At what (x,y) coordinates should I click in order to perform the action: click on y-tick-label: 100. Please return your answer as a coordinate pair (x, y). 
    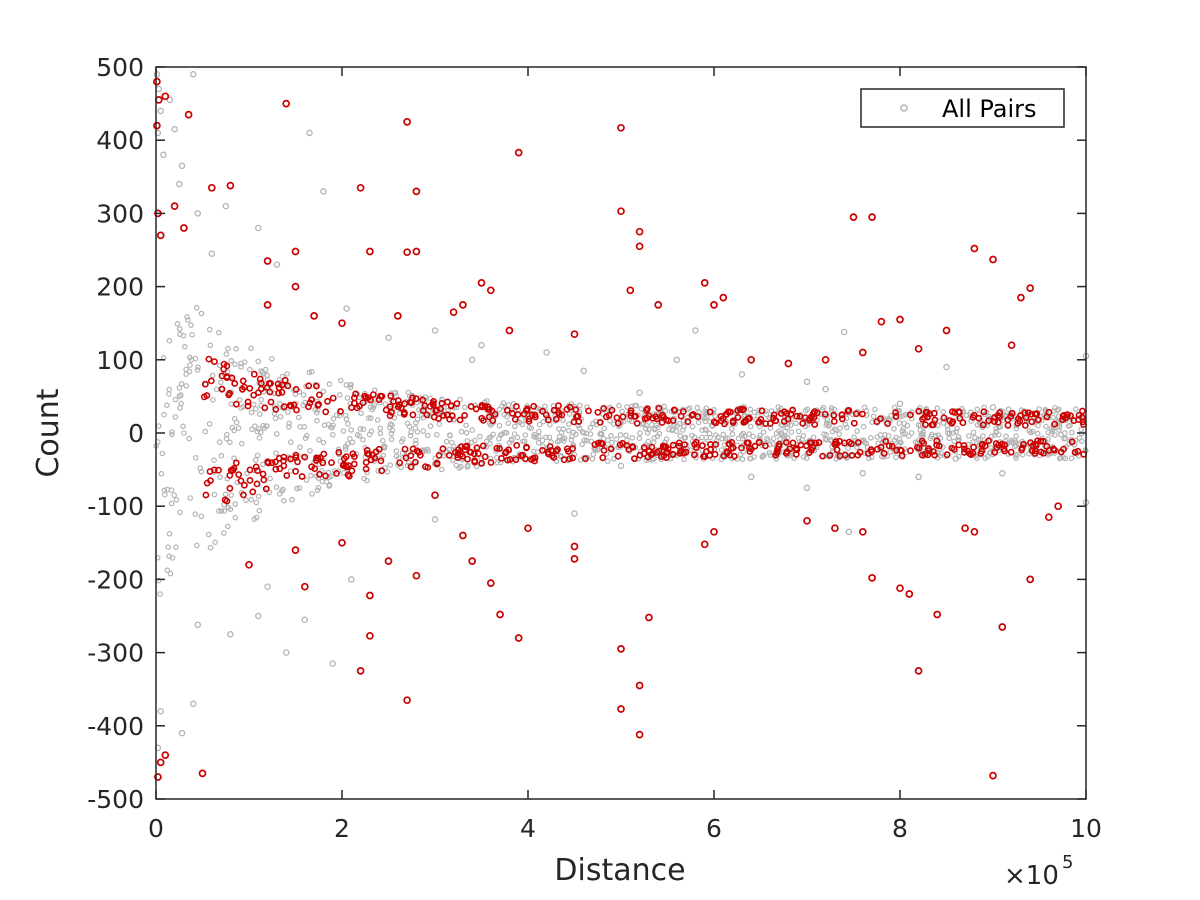
    Looking at the image, I should click on (120, 360).